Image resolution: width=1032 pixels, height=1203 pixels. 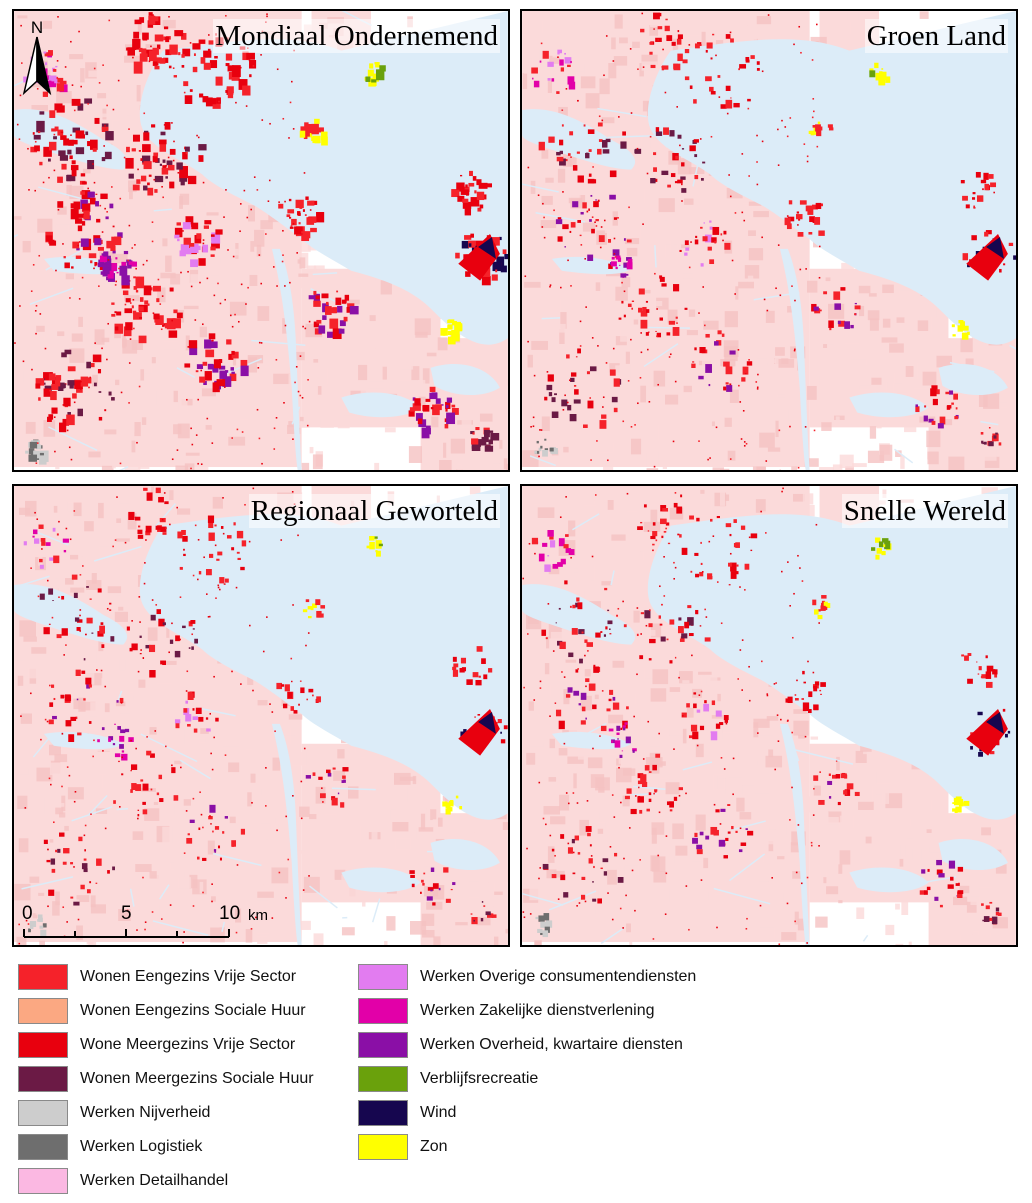 What do you see at coordinates (747, 867) in the screenshot?
I see `canal` at bounding box center [747, 867].